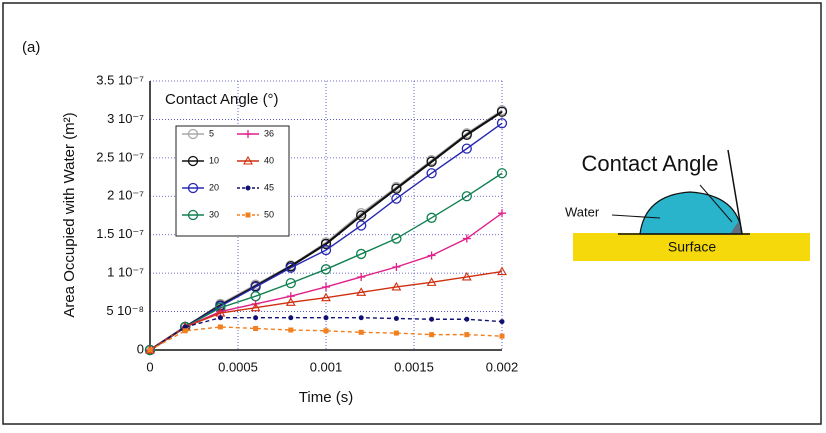  What do you see at coordinates (222, 99) in the screenshot?
I see `legend-title: Contact Angle (°)` at bounding box center [222, 99].